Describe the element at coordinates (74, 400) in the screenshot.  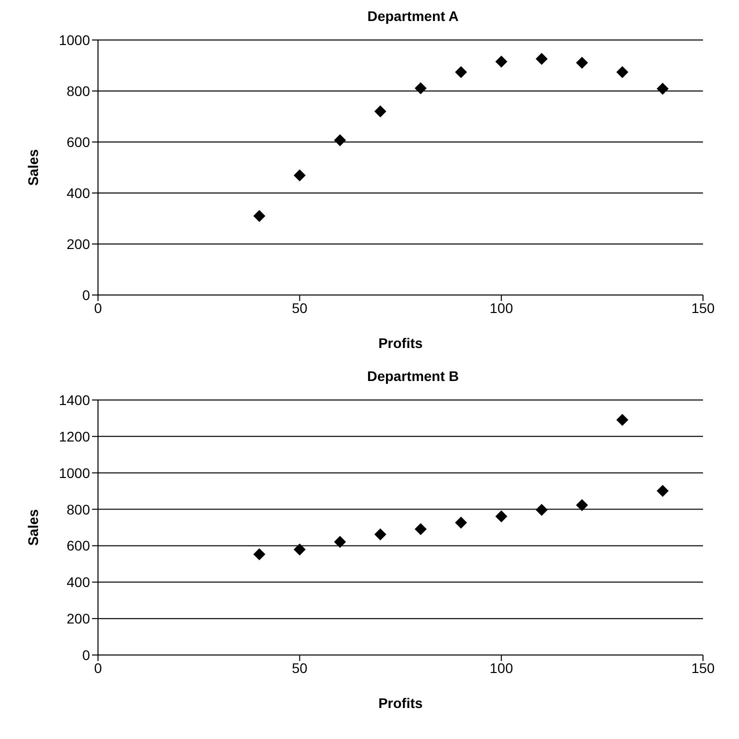
I see `y-tick-label: 1400` at that location.